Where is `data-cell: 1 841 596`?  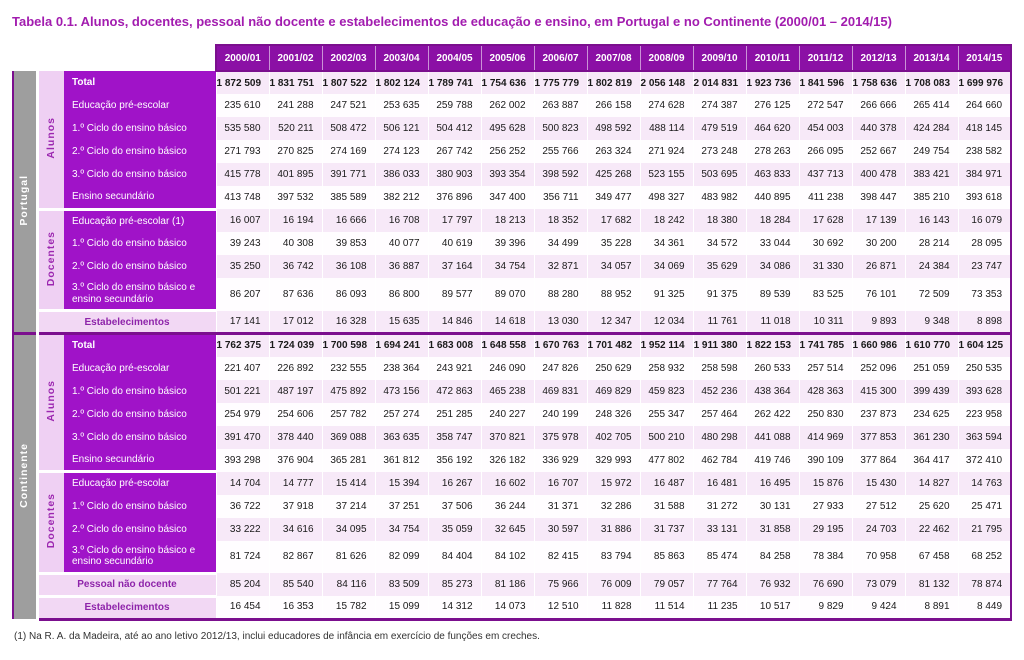 data-cell: 1 841 596 is located at coordinates (825, 83).